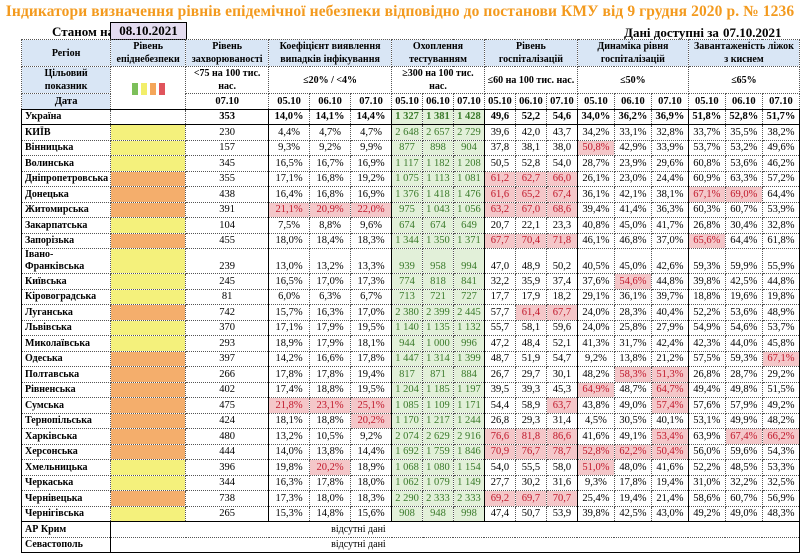 Image resolution: width=800 pixels, height=553 pixels. I want to click on hosp-cell: 70,9, so click(499, 451).